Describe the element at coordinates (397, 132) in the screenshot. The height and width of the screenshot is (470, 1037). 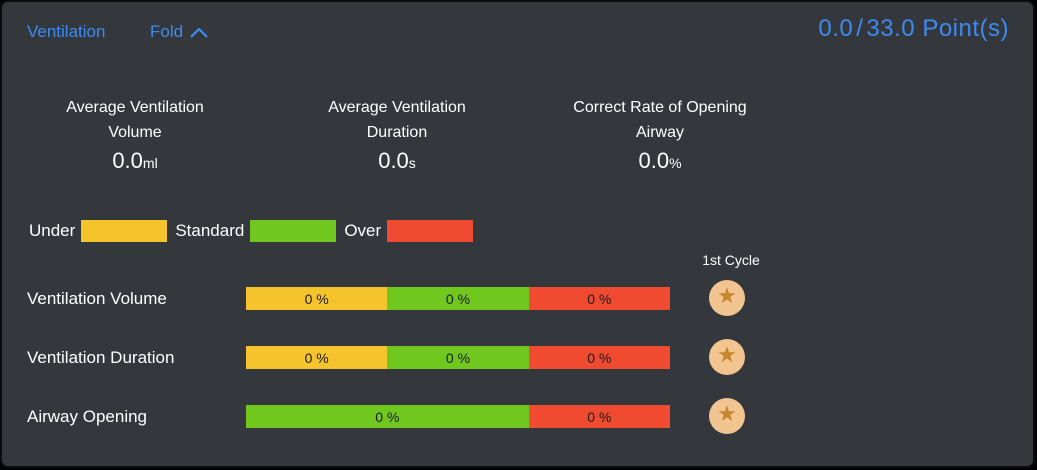
I see `stat-label-line2: Duration` at that location.